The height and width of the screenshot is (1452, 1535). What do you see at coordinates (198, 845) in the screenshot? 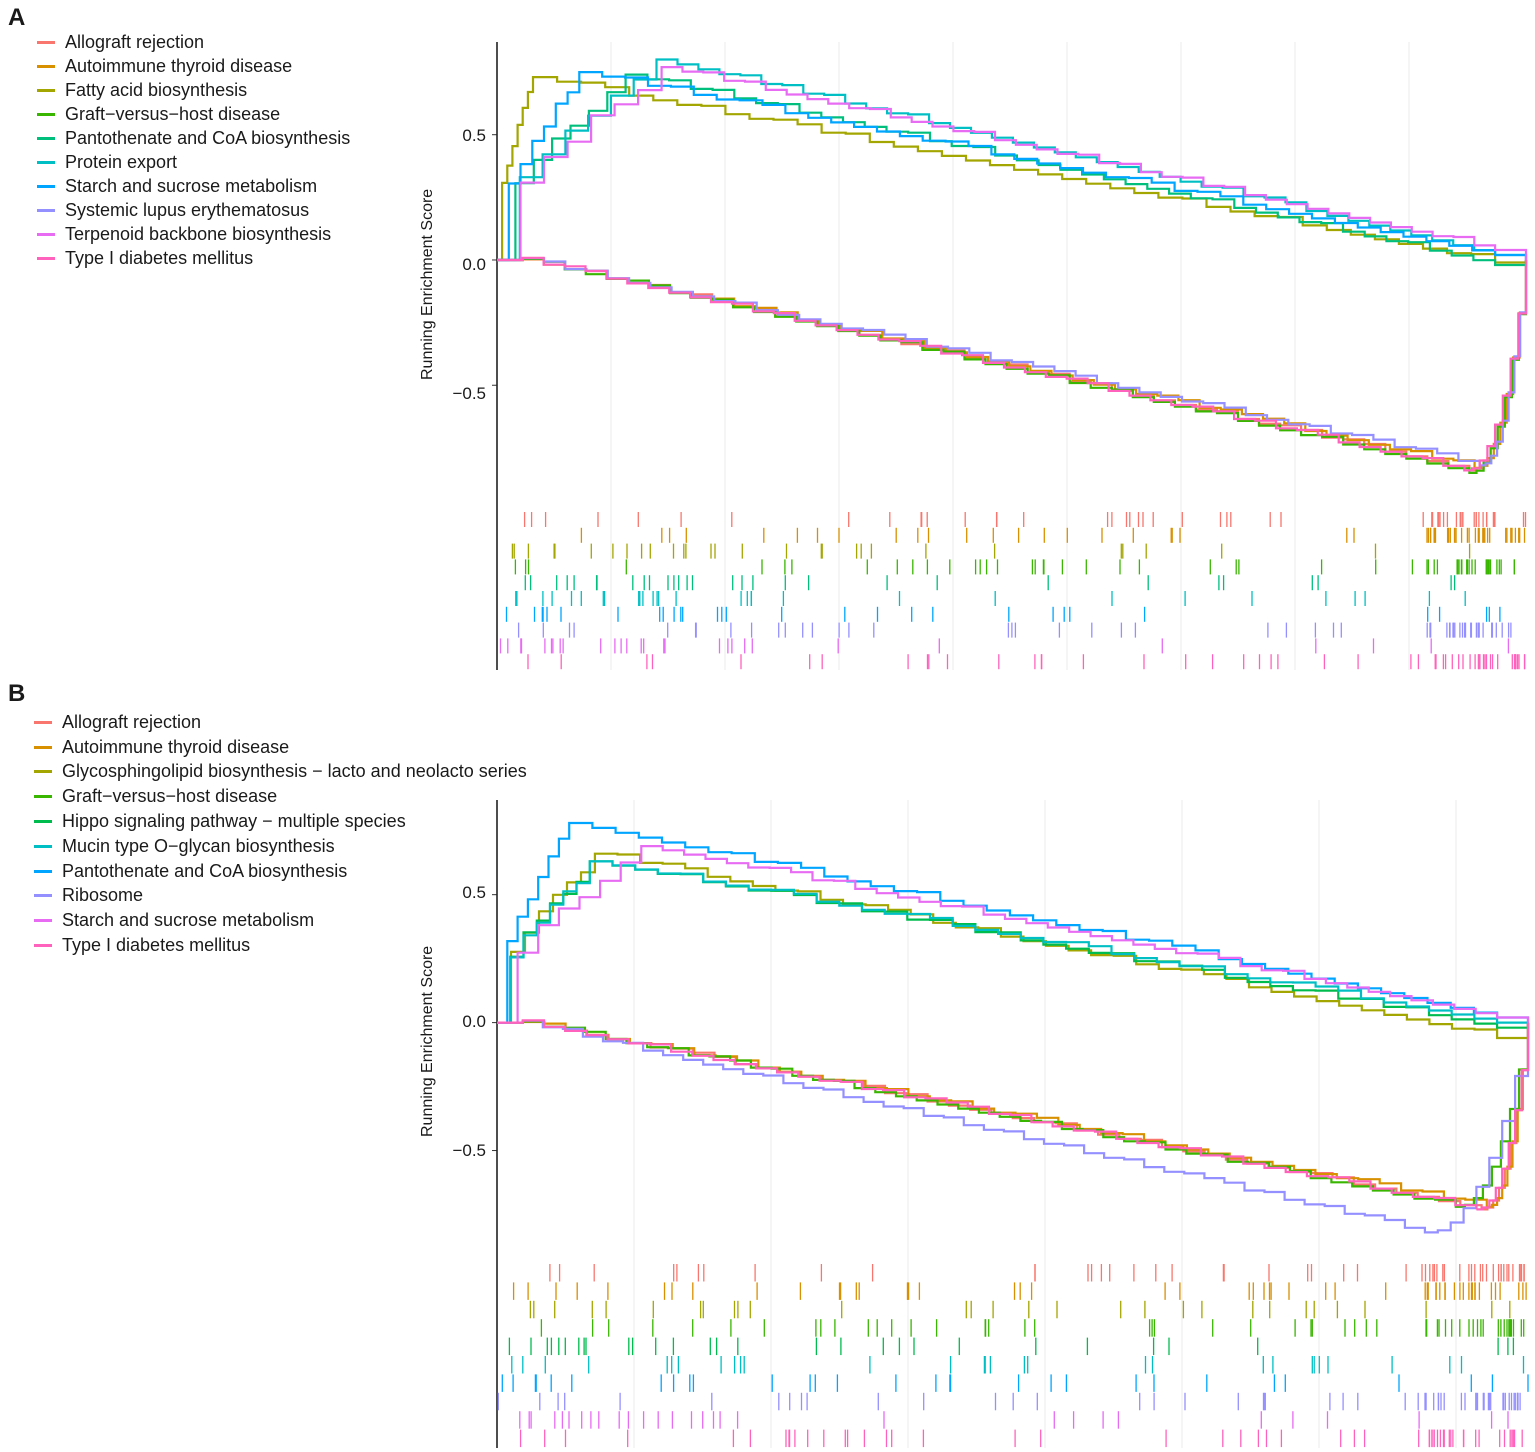
I see `legend-label: Mucin type O−glycan biosynthesis` at bounding box center [198, 845].